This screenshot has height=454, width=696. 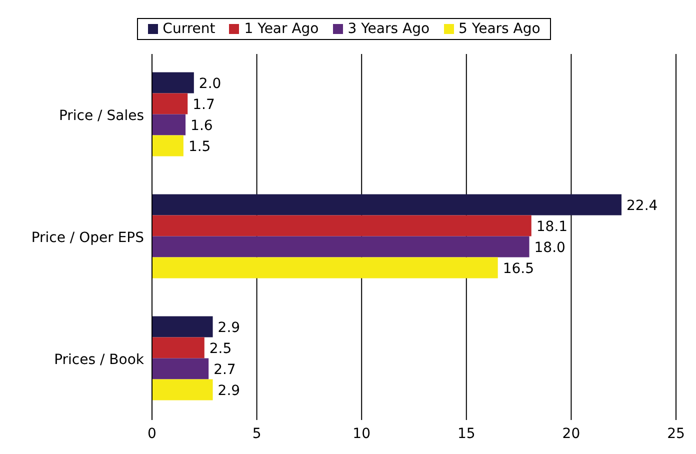 I want to click on x-tick-label: 15, so click(x=466, y=434).